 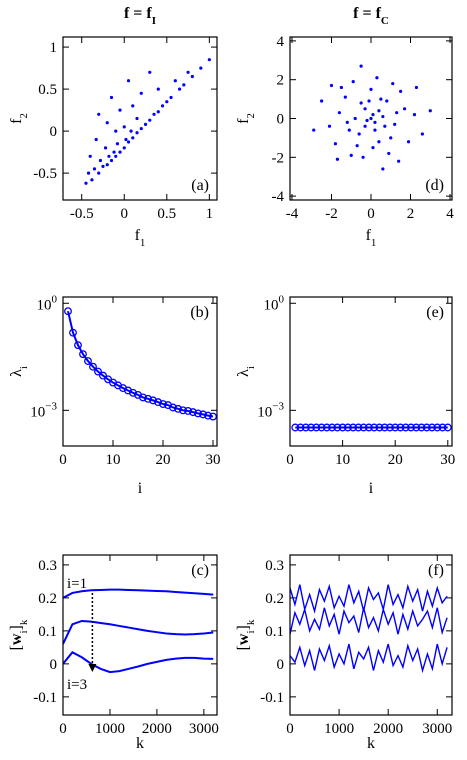 What do you see at coordinates (37, 412) in the screenshot?
I see `y-tick-base: 10` at bounding box center [37, 412].